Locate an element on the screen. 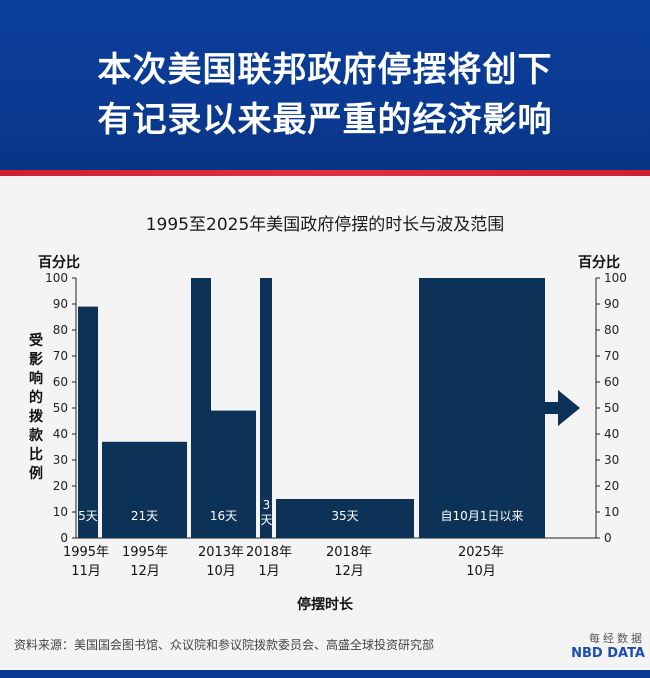  logo-cn: 每经数据 is located at coordinates (617, 638).